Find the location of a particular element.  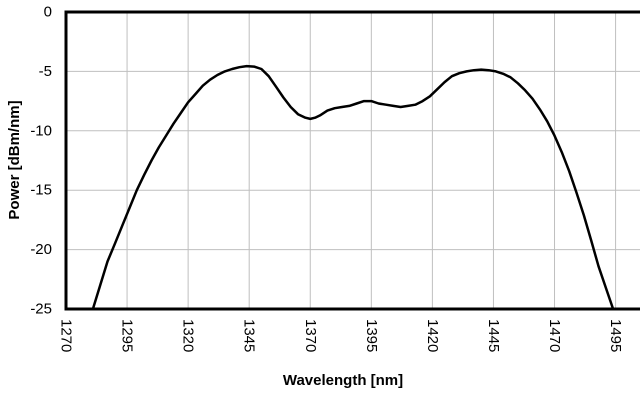

x-tick-labels: 1270 1295 1320 1345 1370 1395 1420 1445 1470 1495 is located at coordinates (341, 335).